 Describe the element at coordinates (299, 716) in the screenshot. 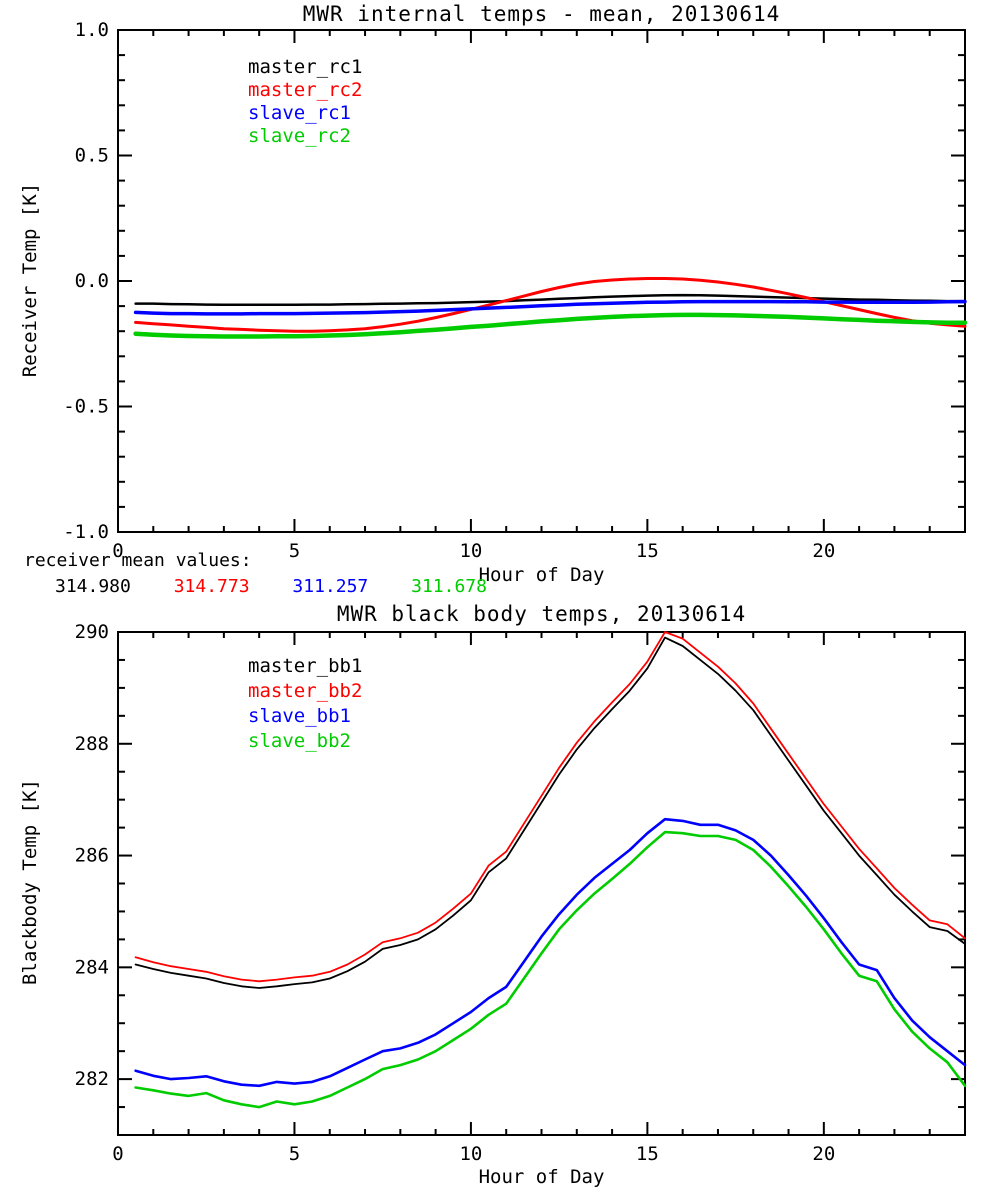

I see `legend-label-slave_bb1: slave_bb1` at that location.